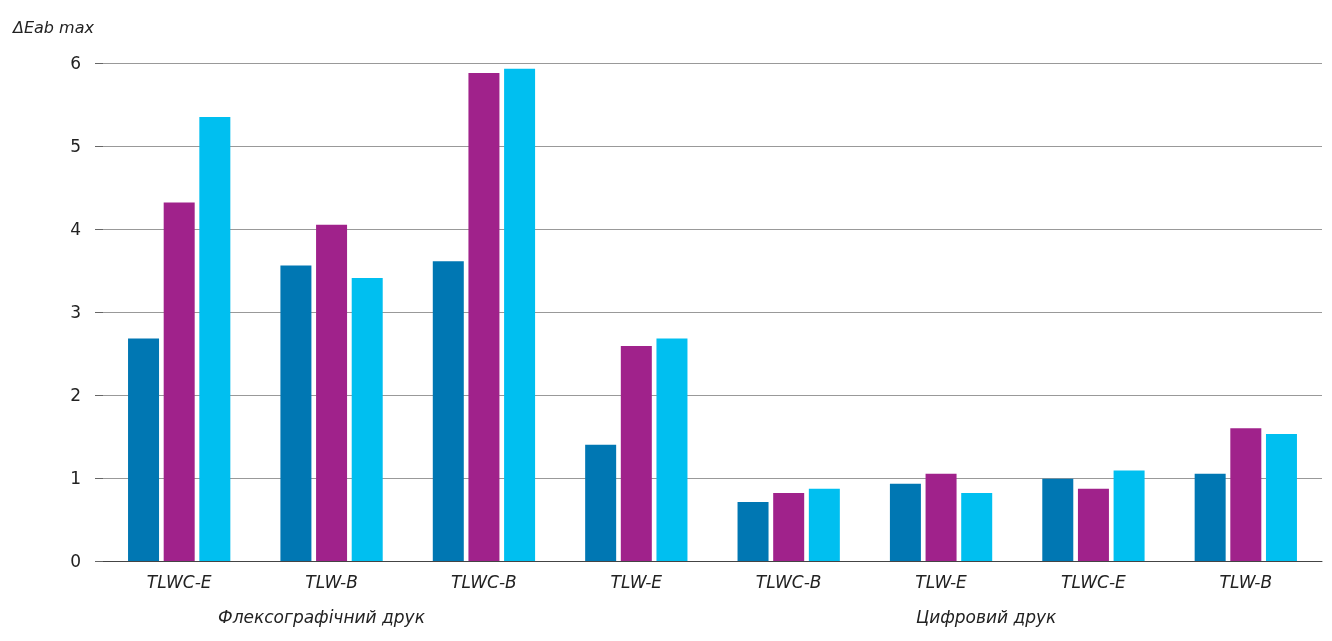 The width and height of the screenshot is (1332, 641). What do you see at coordinates (53, 27) in the screenshot?
I see `y-axis-title: ΔEab max` at bounding box center [53, 27].